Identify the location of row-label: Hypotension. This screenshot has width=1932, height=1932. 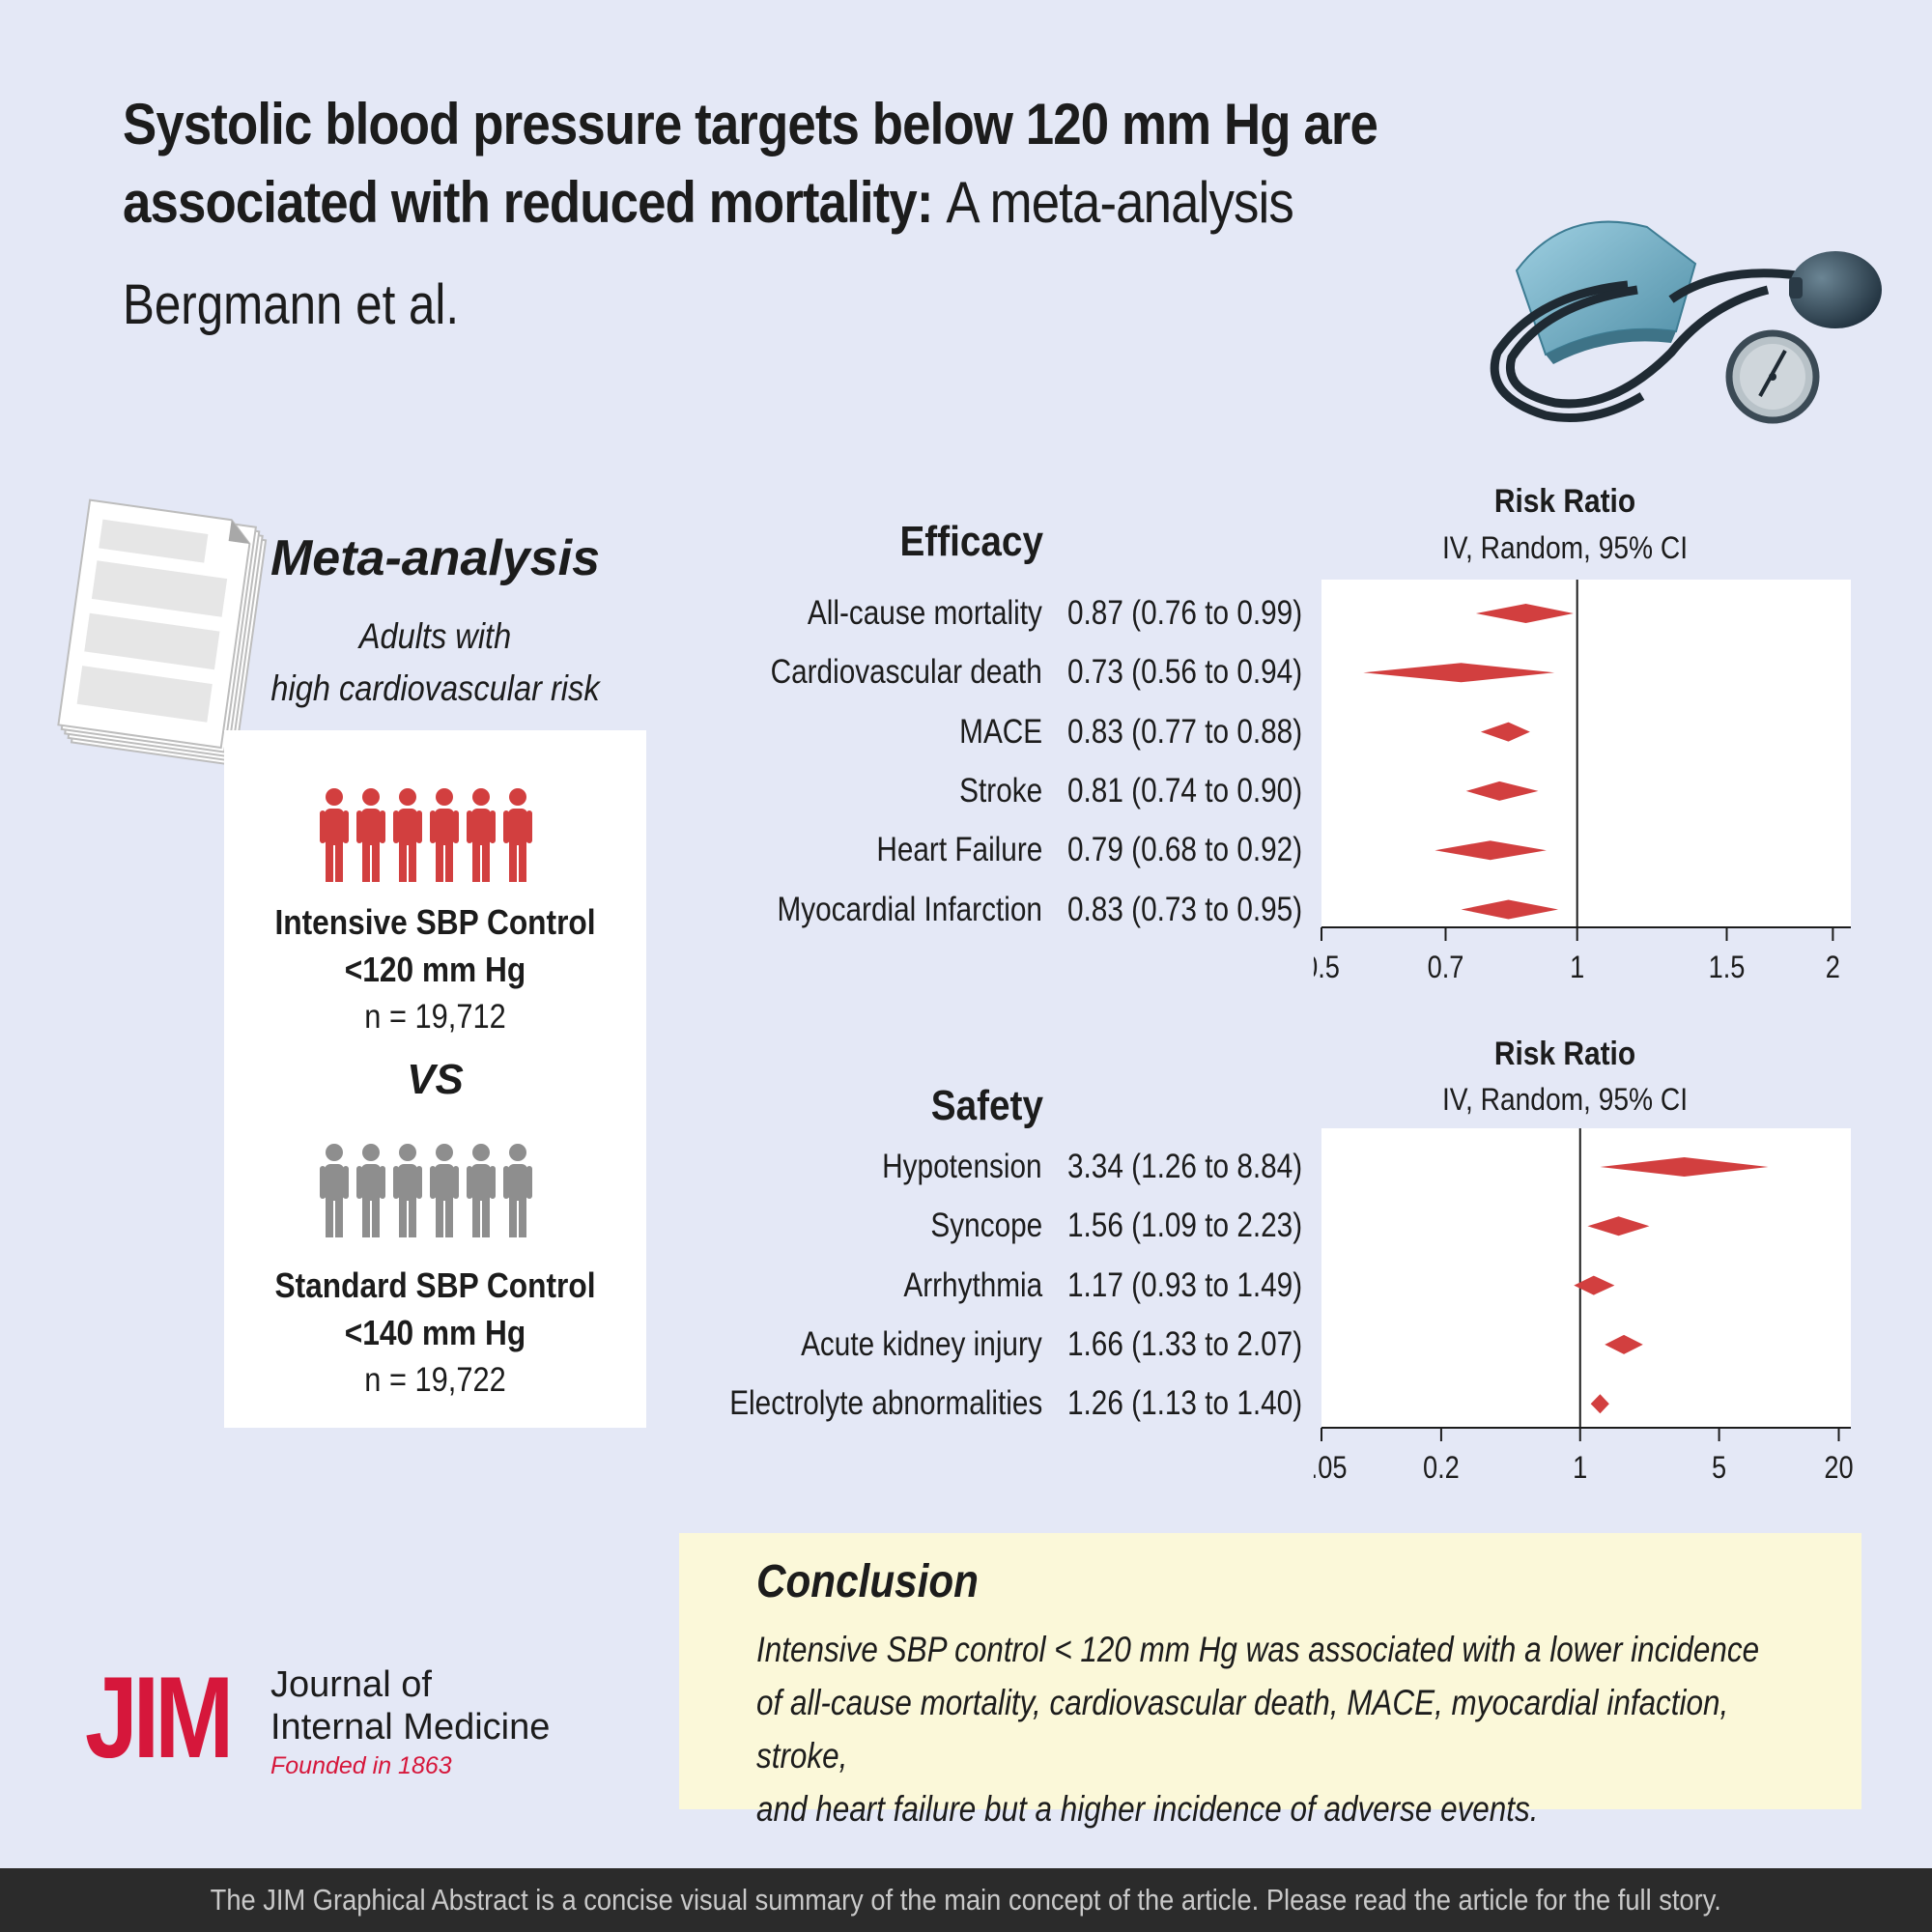
(962, 1166).